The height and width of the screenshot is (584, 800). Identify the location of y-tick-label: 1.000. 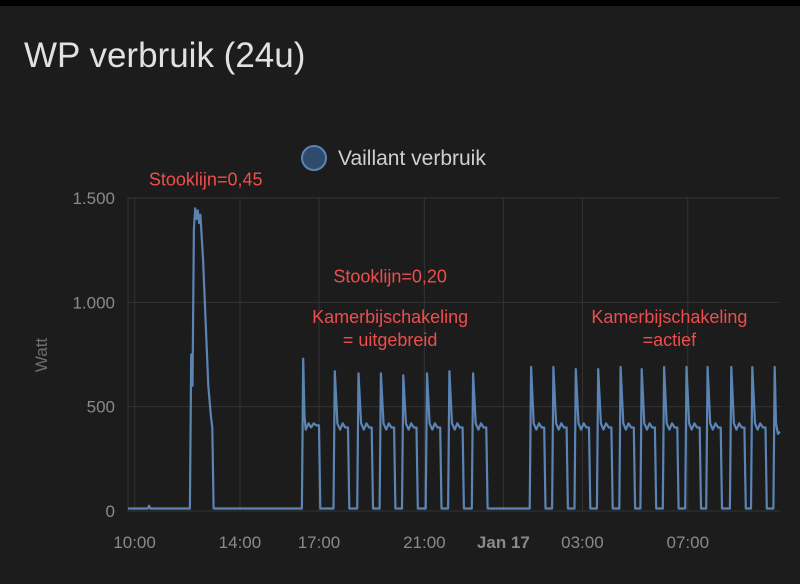
(93, 302).